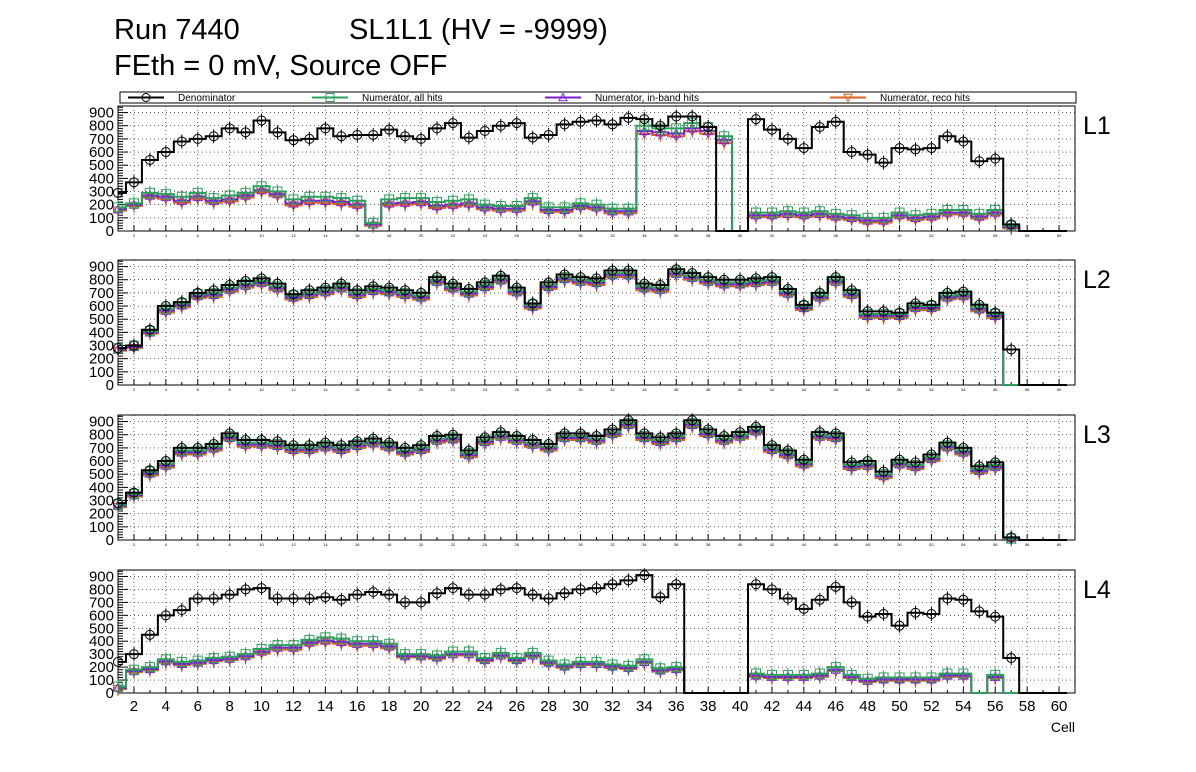 This screenshot has width=1196, height=772. What do you see at coordinates (931, 544) in the screenshot?
I see `x-tick-label: 52` at bounding box center [931, 544].